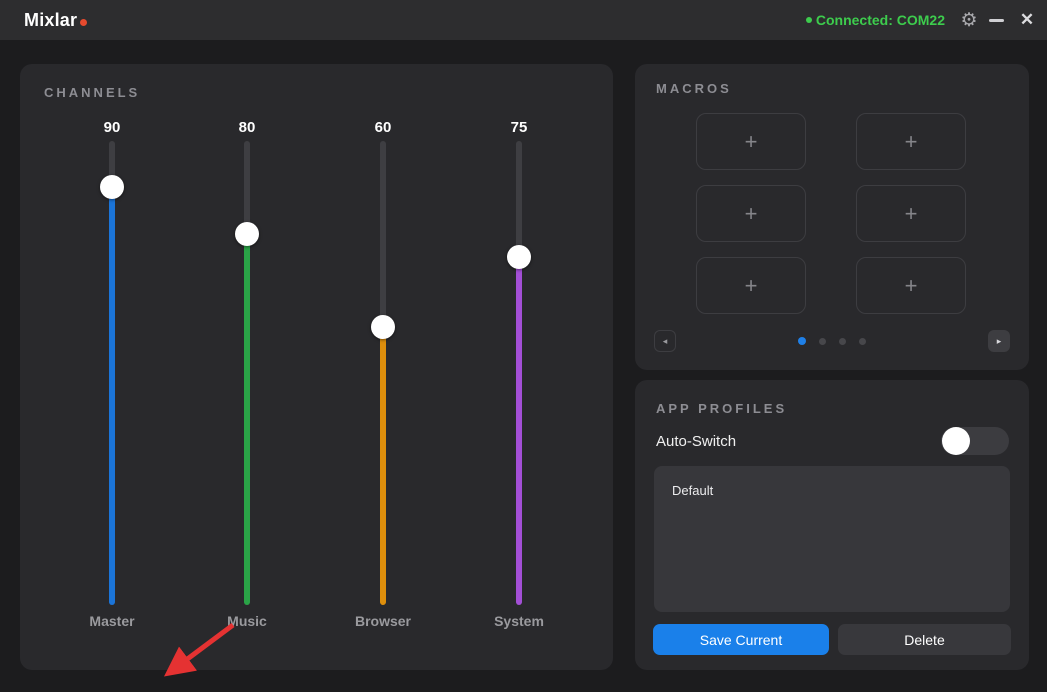 This screenshot has width=1047, height=692. What do you see at coordinates (523, 20) in the screenshot?
I see `titlebar: Mixlar Connected: COM22 ⚙ ✕` at bounding box center [523, 20].